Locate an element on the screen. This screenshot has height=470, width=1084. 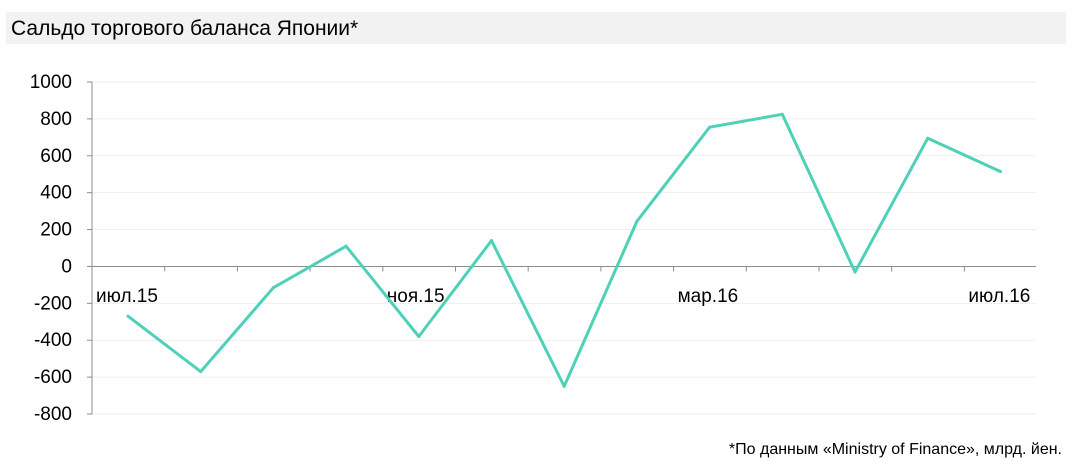
y-tick-label: 0 is located at coordinates (66, 266).